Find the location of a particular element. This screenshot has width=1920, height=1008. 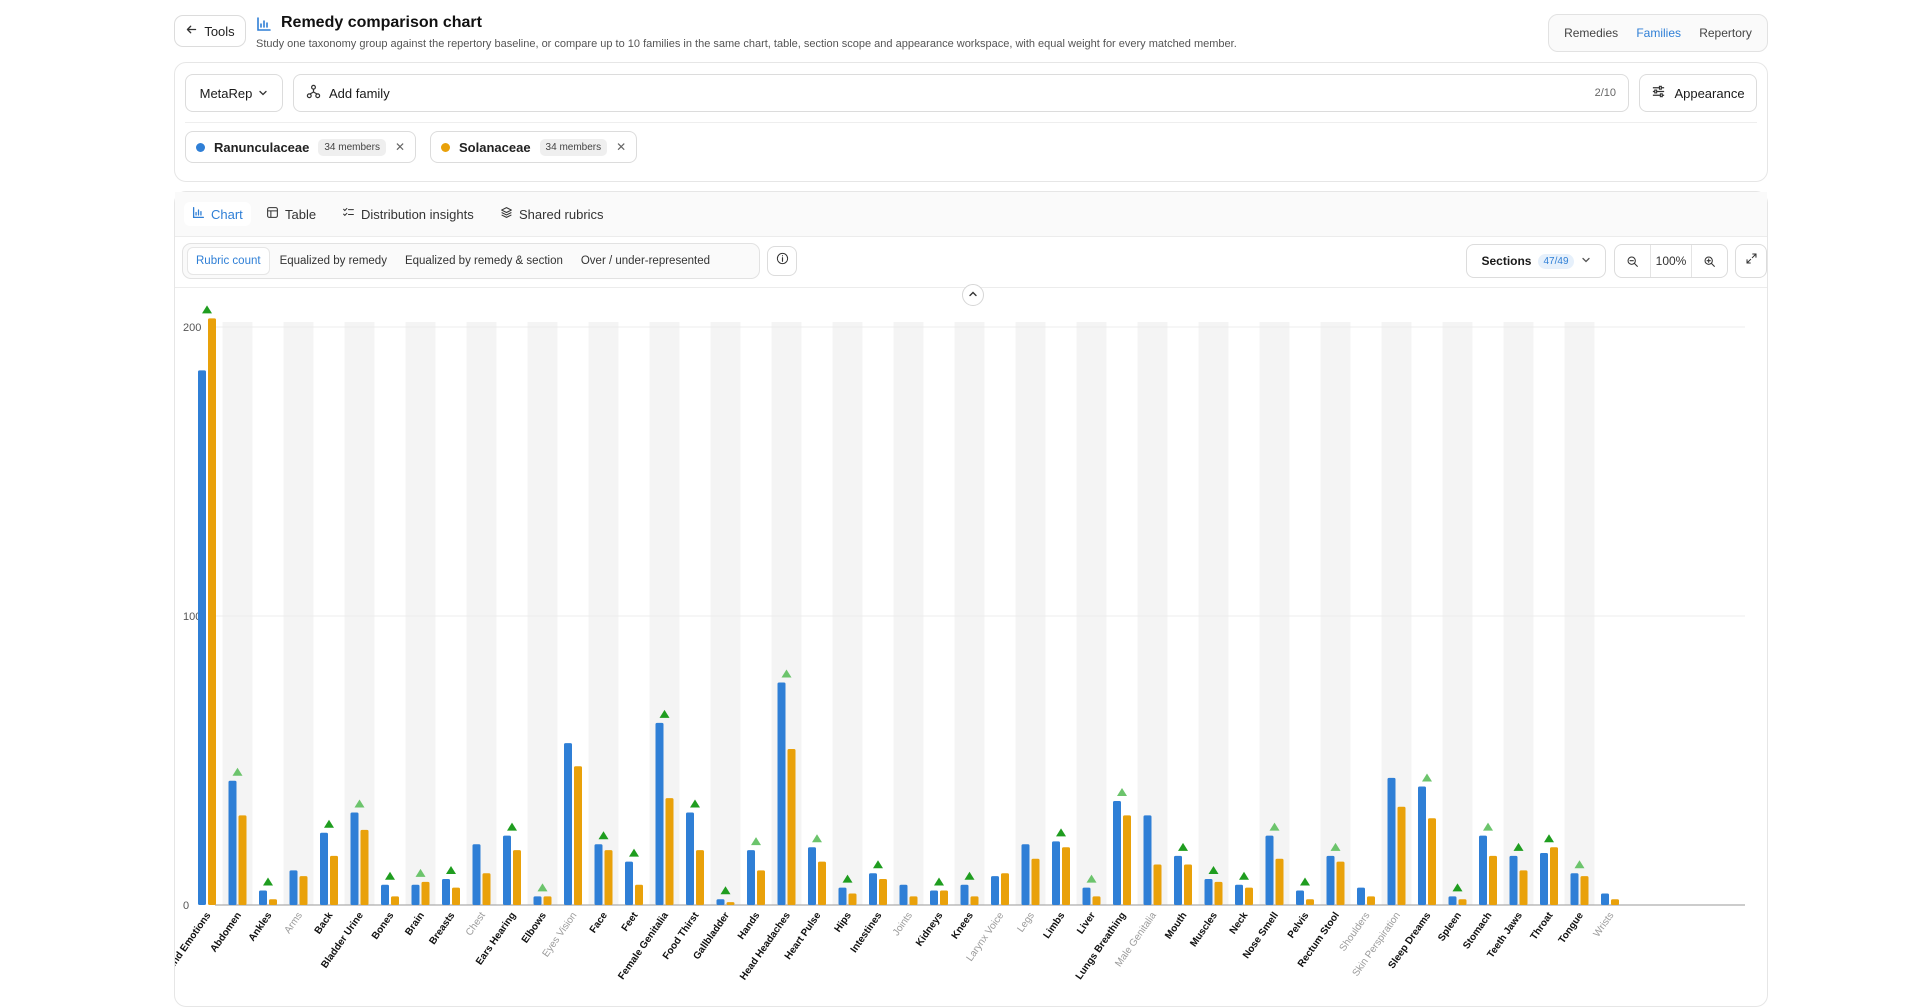

metric-over-under-represented: Over / under-represented is located at coordinates (645, 261).